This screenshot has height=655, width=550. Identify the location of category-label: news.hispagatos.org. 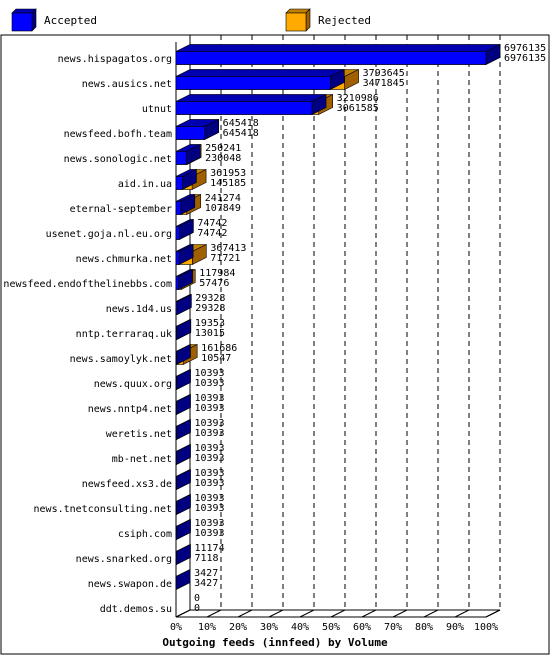
(115, 59).